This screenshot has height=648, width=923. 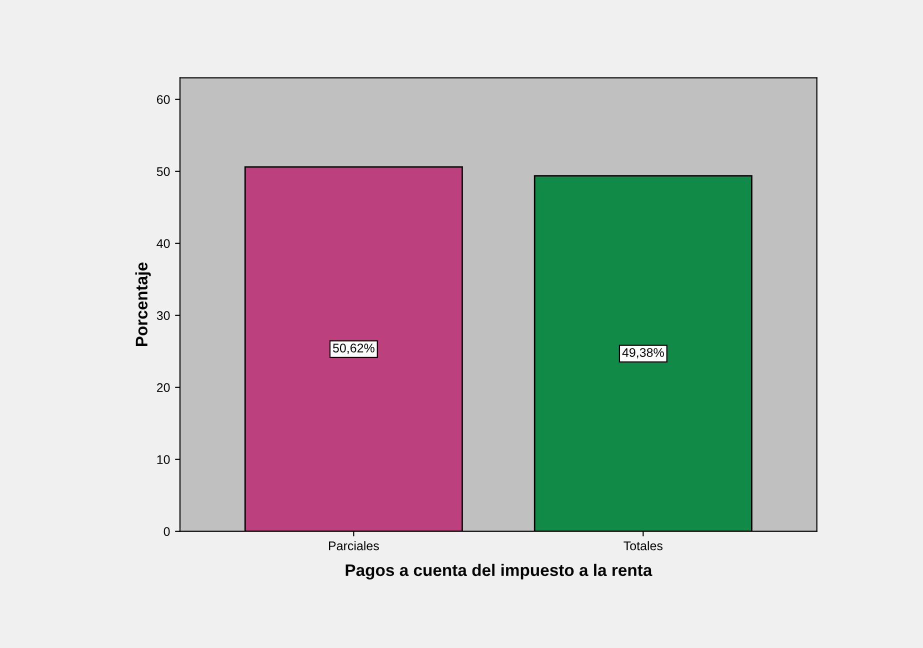 What do you see at coordinates (643, 545) in the screenshot?
I see `x-tick-label: Totales` at bounding box center [643, 545].